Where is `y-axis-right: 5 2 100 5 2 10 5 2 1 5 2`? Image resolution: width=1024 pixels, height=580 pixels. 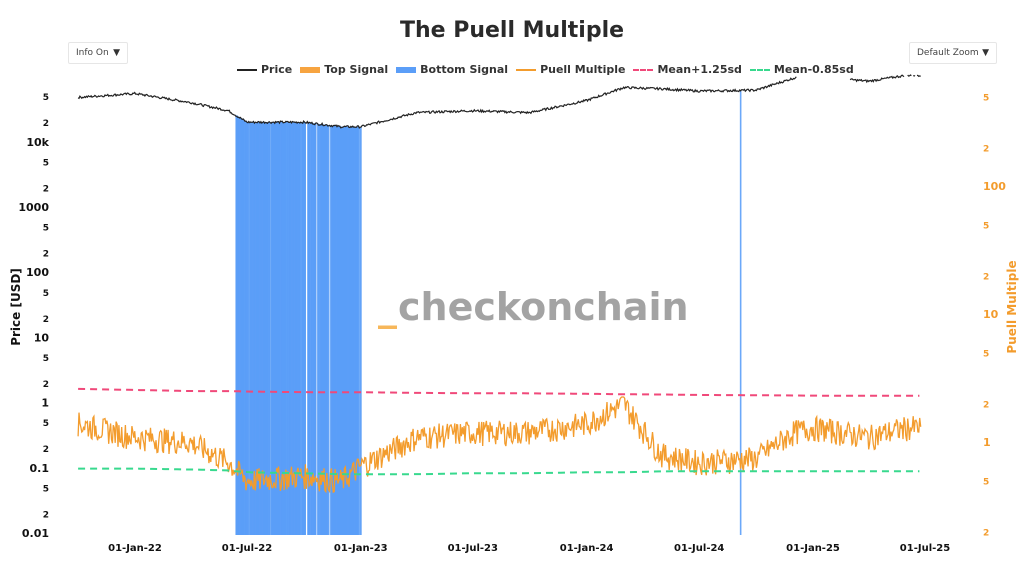
y-axis-right: 5 2 100 5 2 10 5 2 1 5 2 is located at coordinates (994, 316).